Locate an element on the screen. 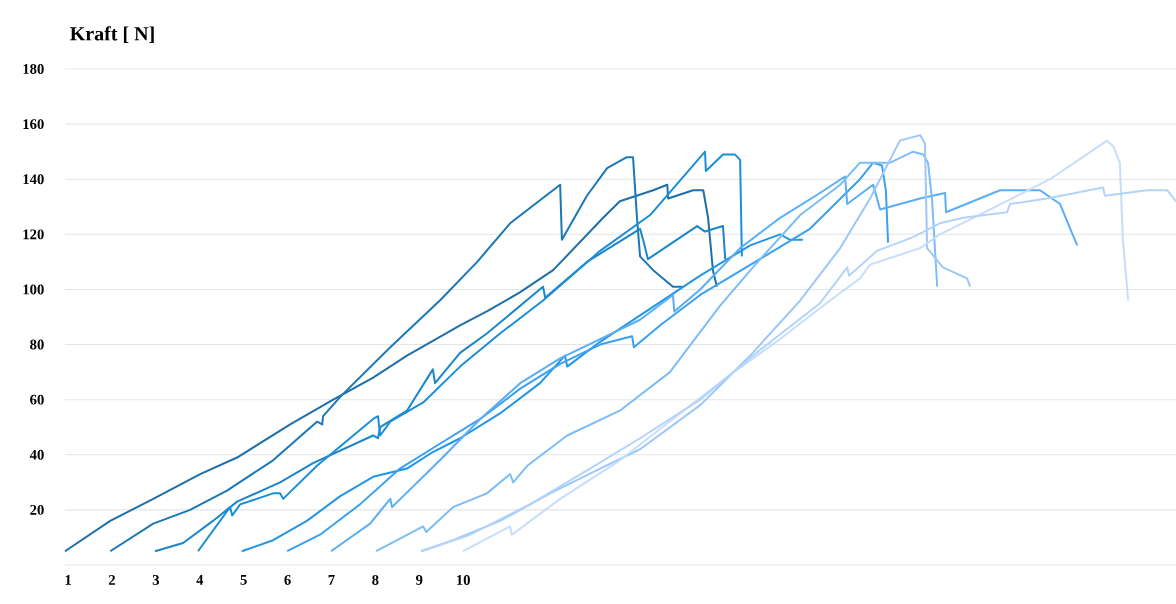 The width and height of the screenshot is (1176, 604). y-tick-label: 160 is located at coordinates (33, 124).